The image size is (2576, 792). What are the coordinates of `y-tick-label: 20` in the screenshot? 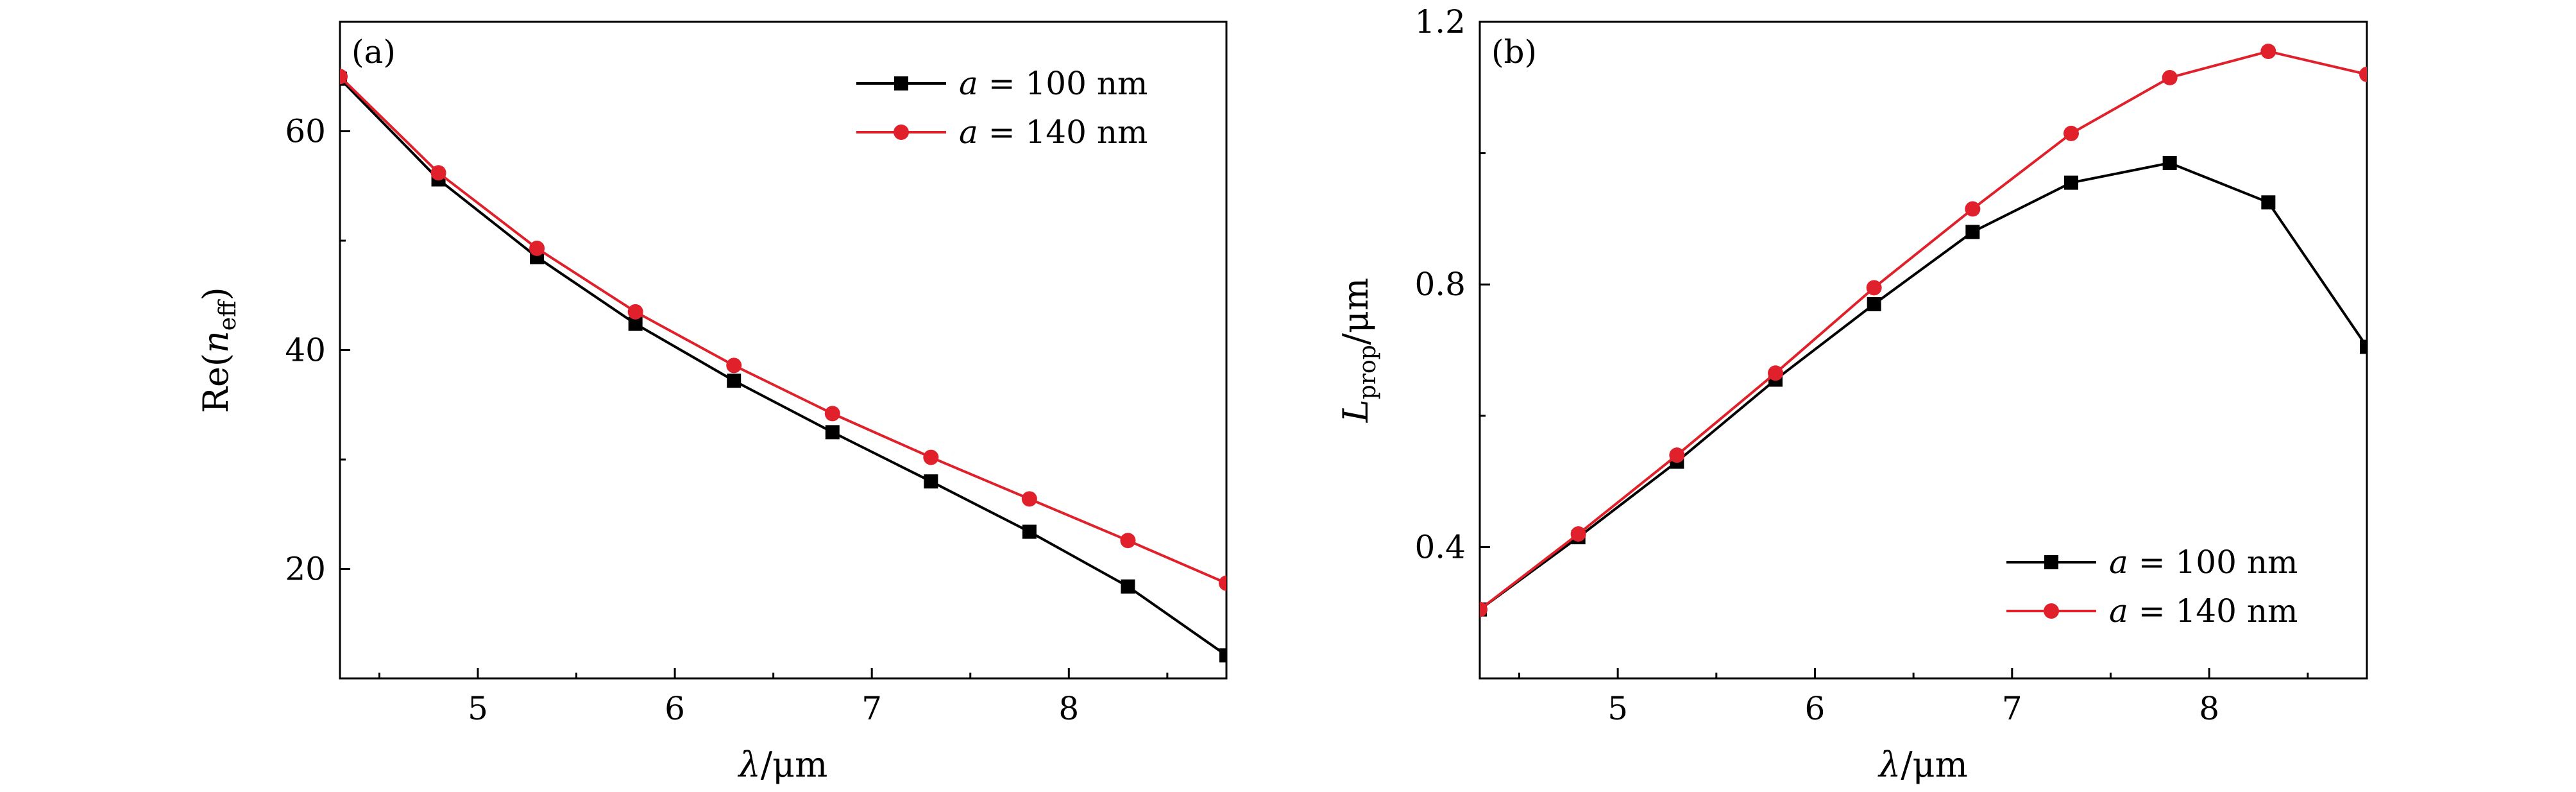 It's located at (305, 569).